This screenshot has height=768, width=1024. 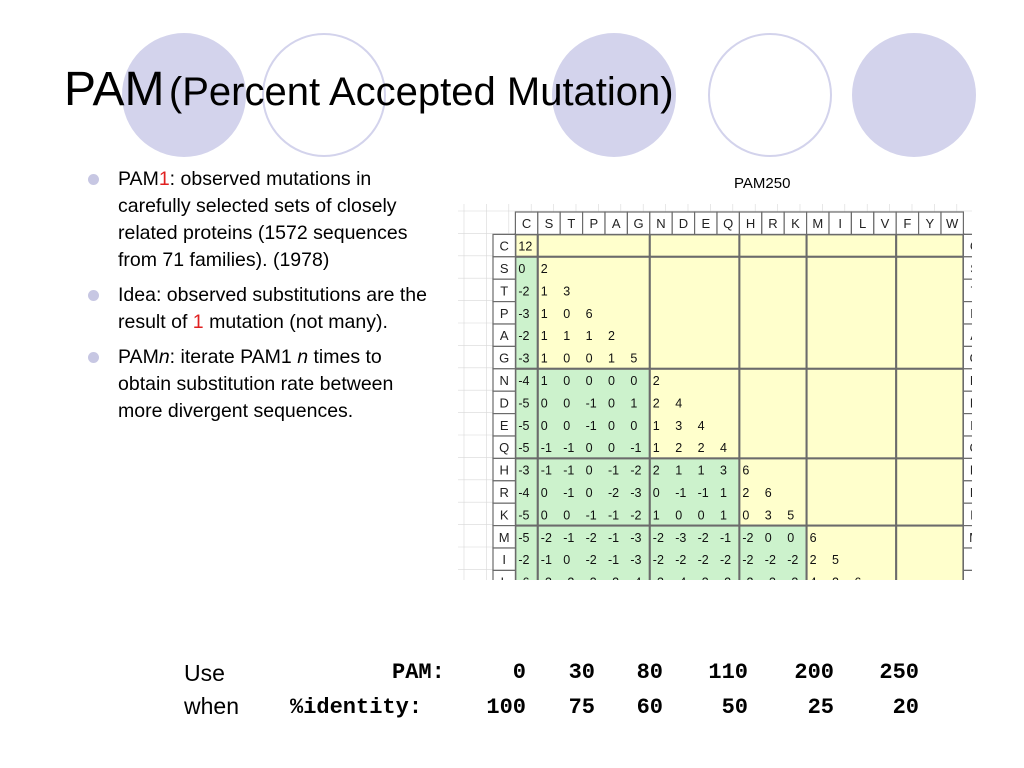 What do you see at coordinates (421, 92) in the screenshot?
I see `title-subtitle: (Percent Accepted Mutation)` at bounding box center [421, 92].